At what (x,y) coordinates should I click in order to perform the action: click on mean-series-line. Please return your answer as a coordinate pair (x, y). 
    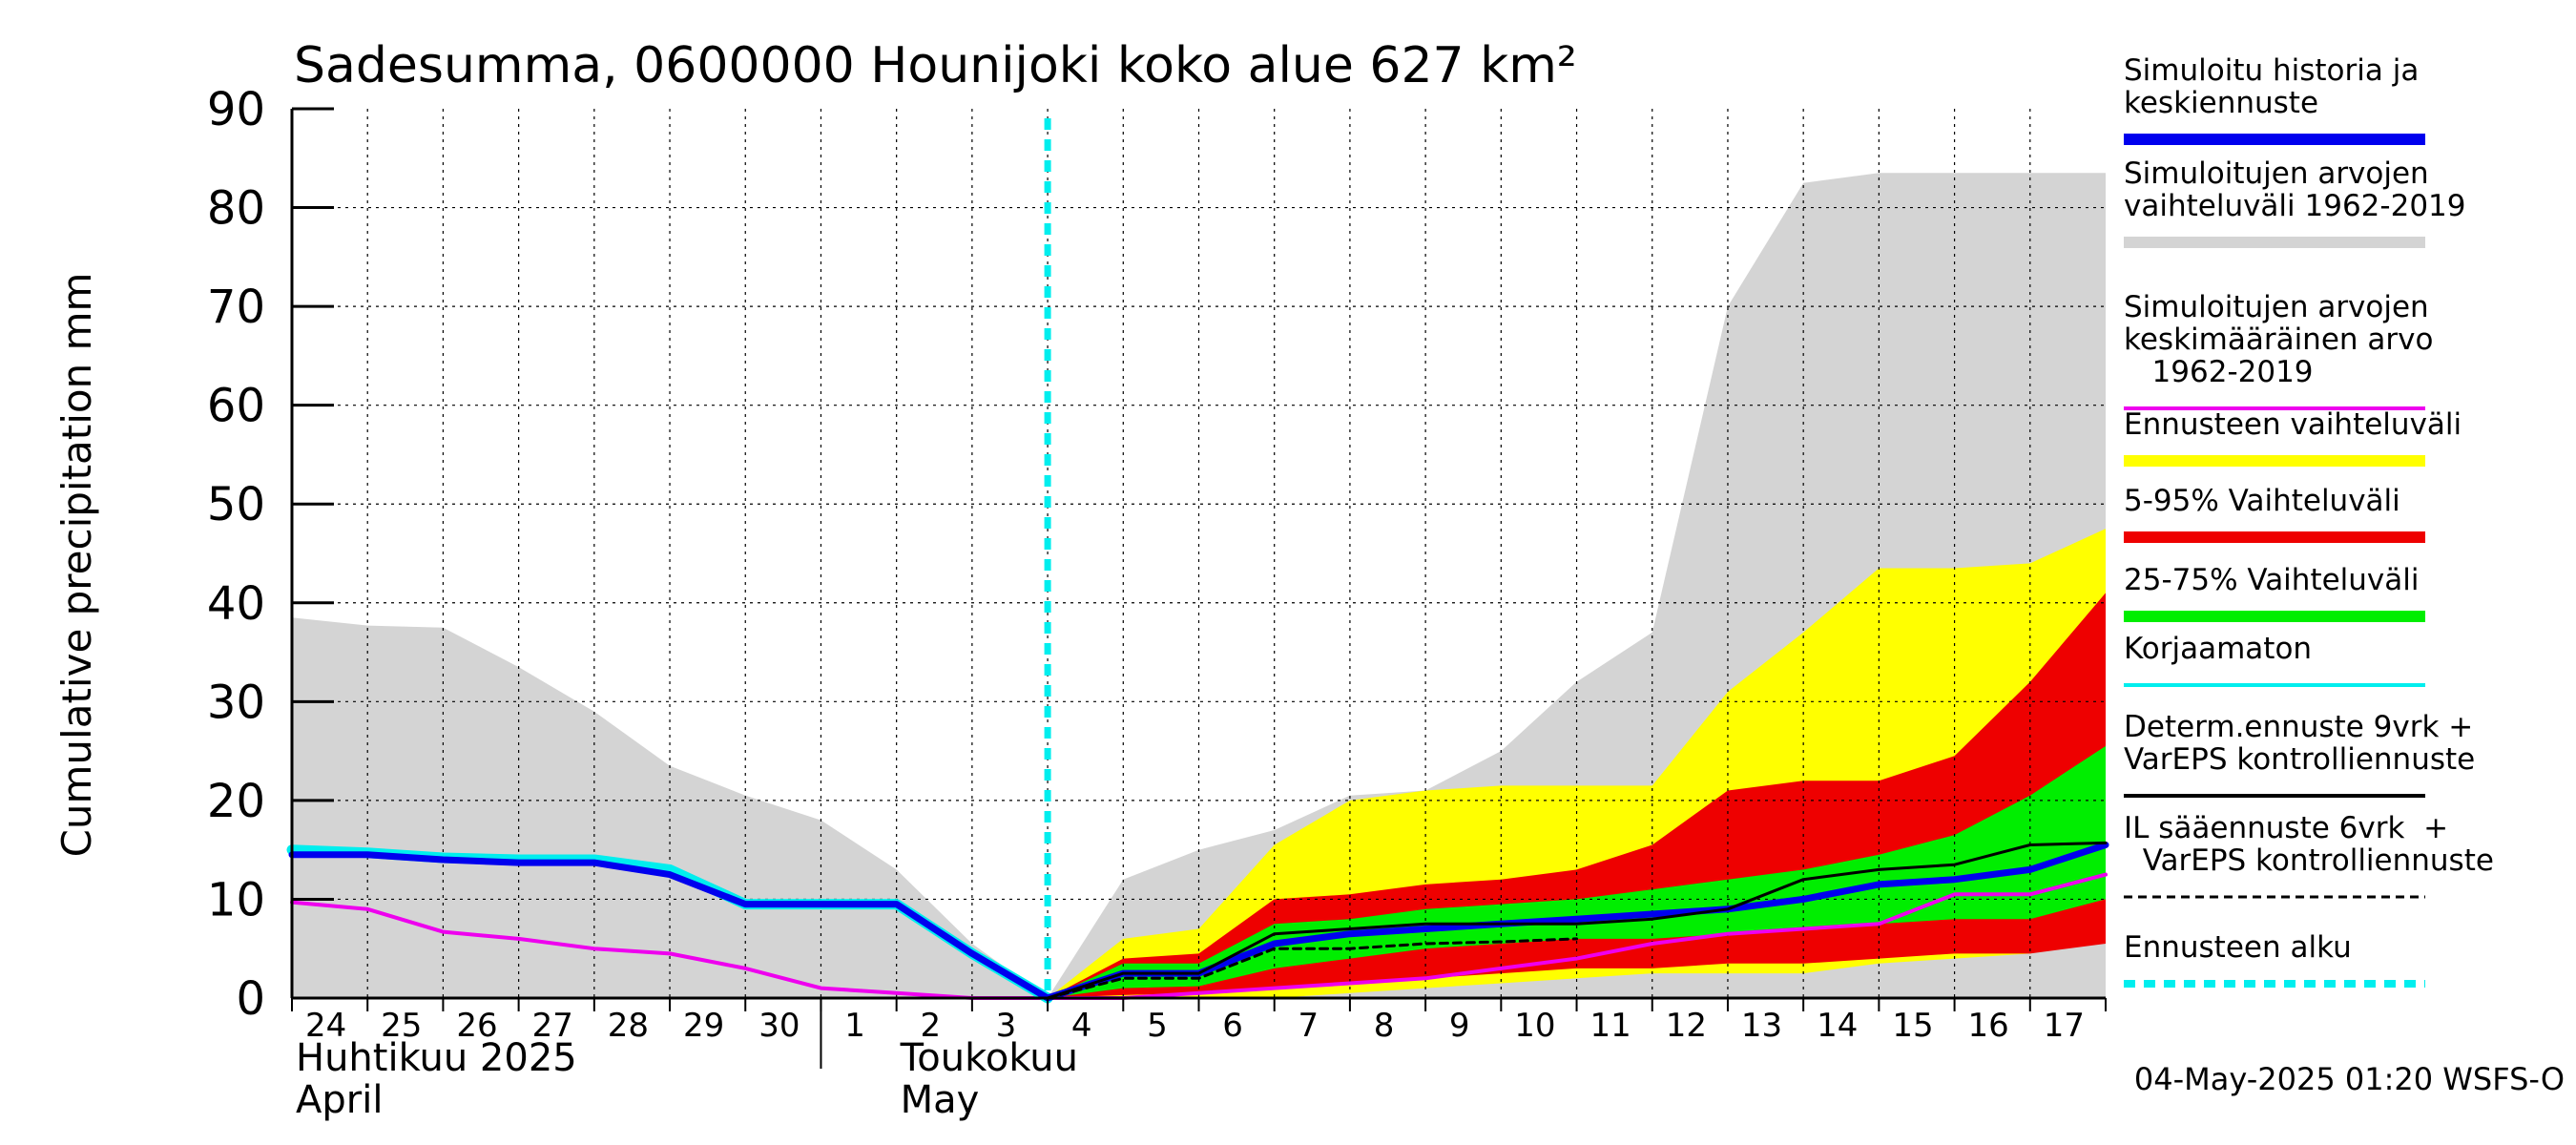
    Looking at the image, I should click on (1199, 936).